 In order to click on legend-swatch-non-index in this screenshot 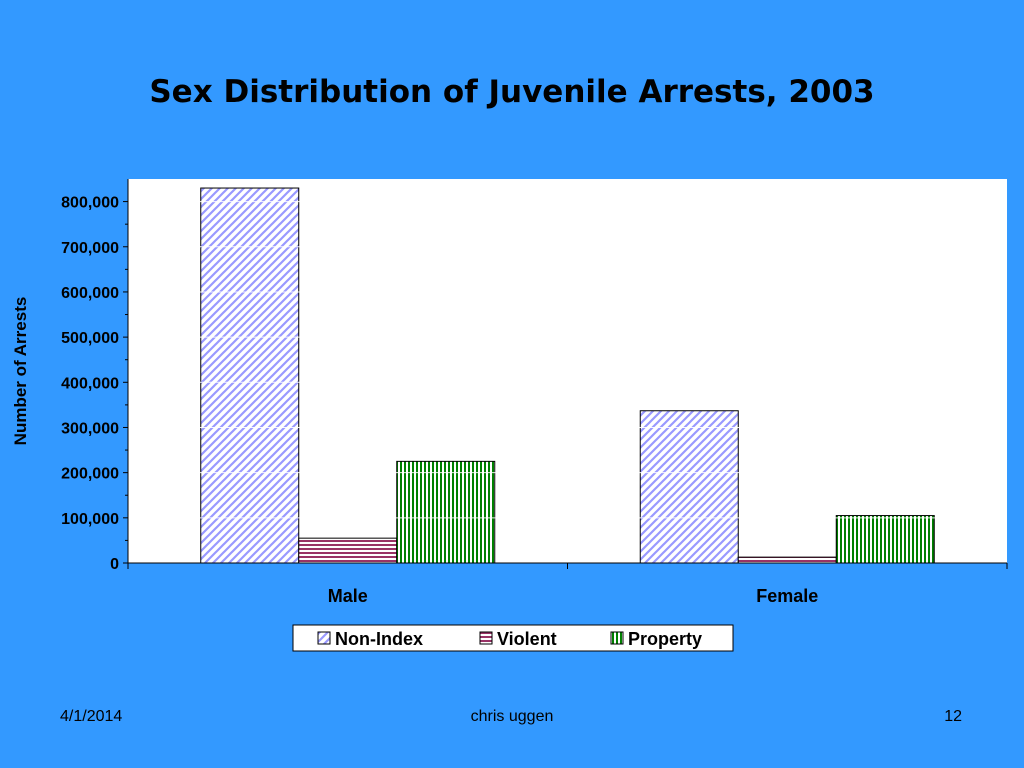, I will do `click(324, 638)`.